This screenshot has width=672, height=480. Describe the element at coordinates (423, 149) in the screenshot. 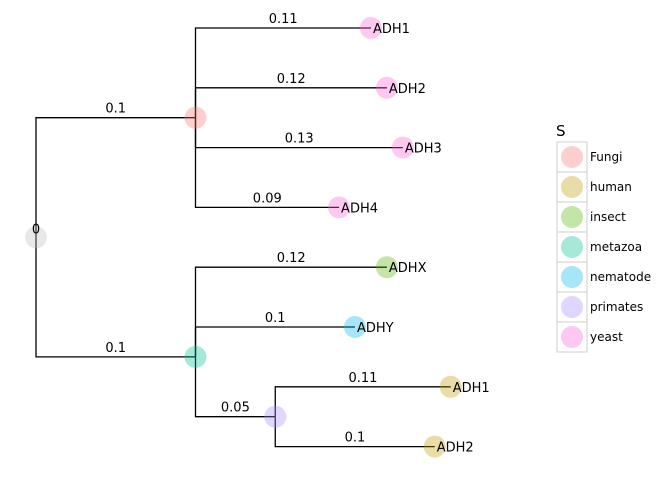

I see `tip-label: ADH3` at that location.